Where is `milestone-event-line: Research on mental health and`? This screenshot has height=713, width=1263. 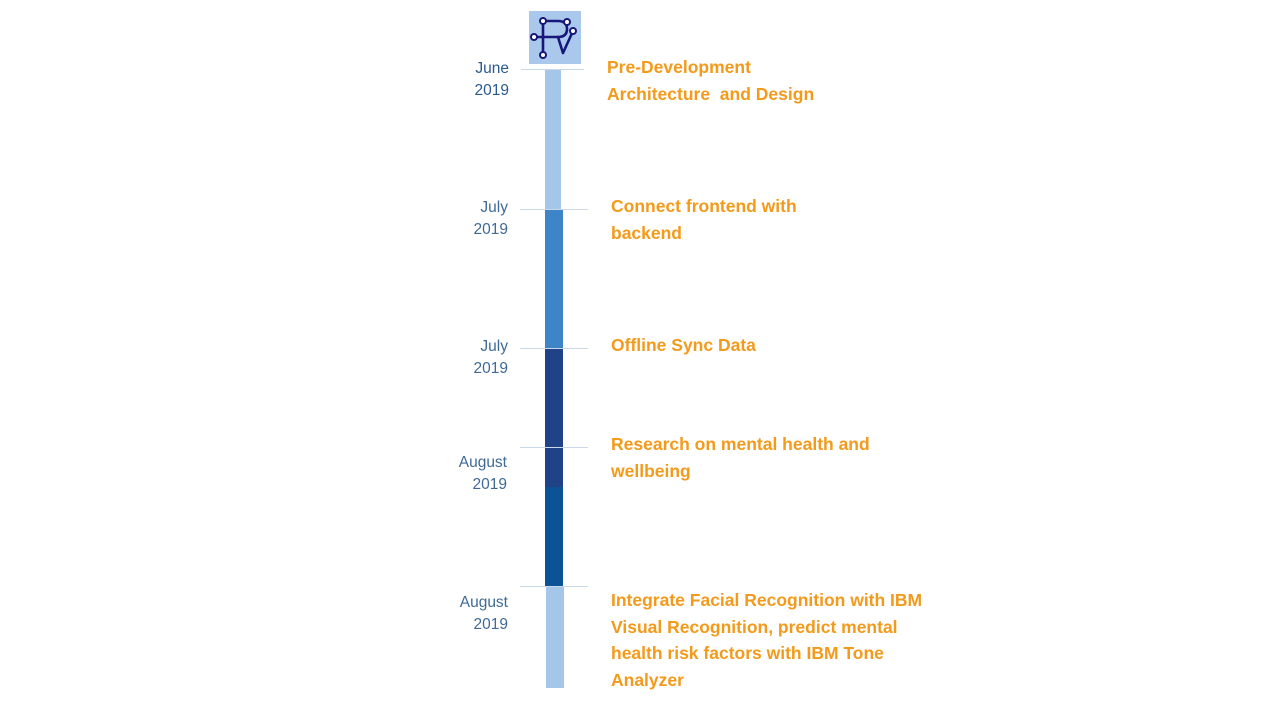
milestone-event-line: Research on mental health and is located at coordinates (740, 444).